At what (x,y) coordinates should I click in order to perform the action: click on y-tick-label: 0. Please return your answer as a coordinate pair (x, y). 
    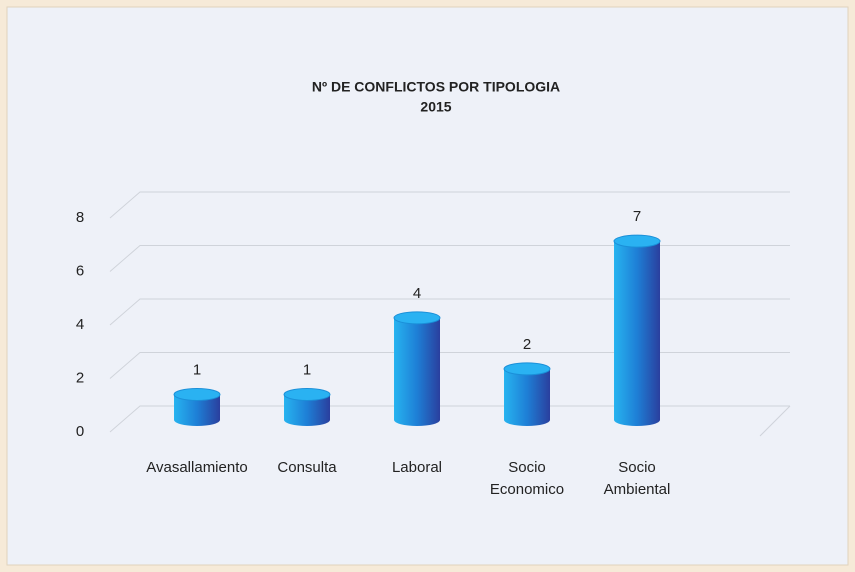
    Looking at the image, I should click on (80, 431).